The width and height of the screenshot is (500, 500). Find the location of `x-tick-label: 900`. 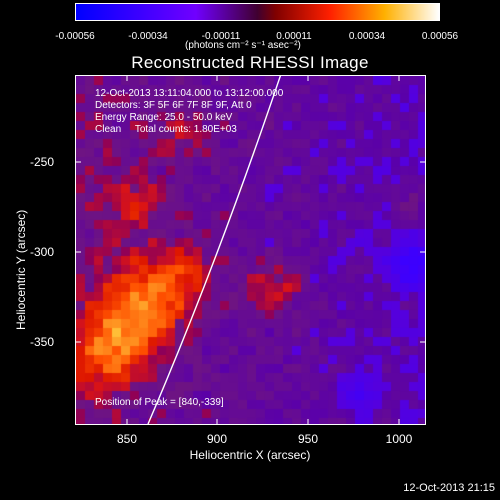

x-tick-label: 900 is located at coordinates (217, 439).